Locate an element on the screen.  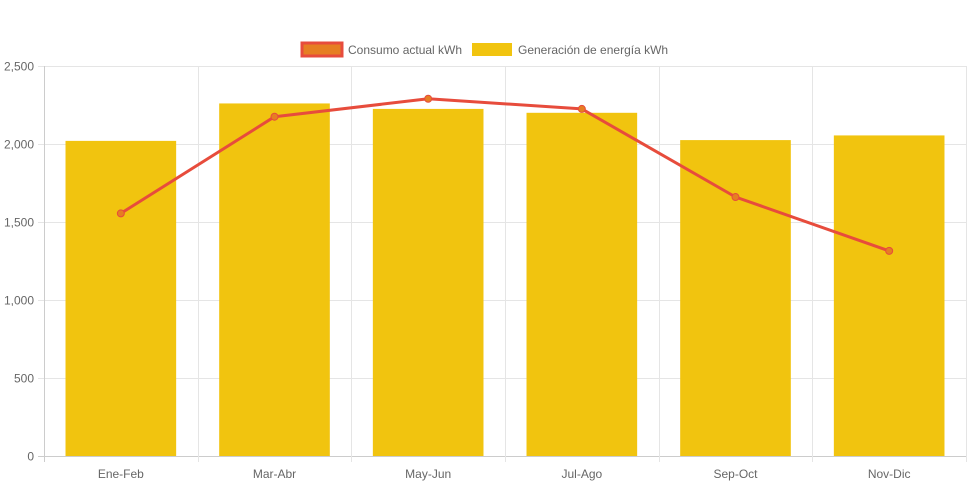
y-tick-label: 1,000 is located at coordinates (19, 301).